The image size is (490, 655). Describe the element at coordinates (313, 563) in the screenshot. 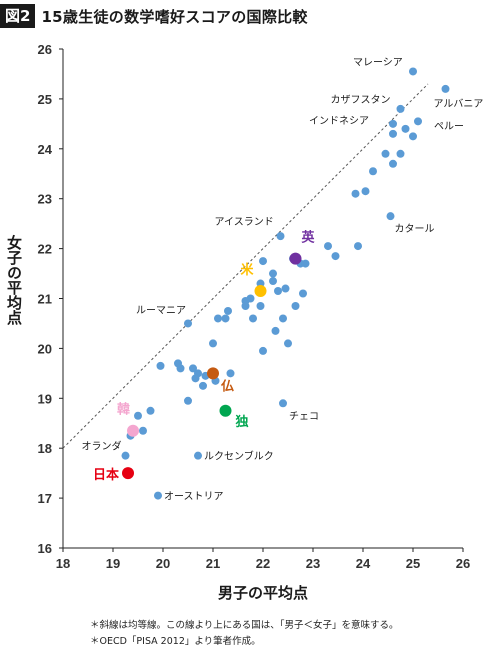

I see `x-tick-label: 23` at that location.